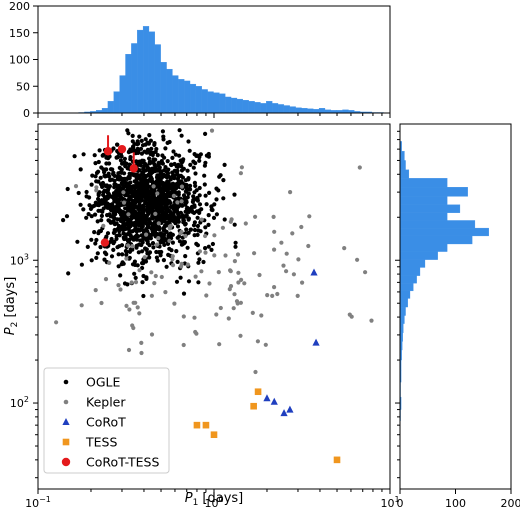 This screenshot has width=520, height=512. What do you see at coordinates (19, 6) in the screenshot?
I see `top-y-tick-label: 200` at bounding box center [19, 6].